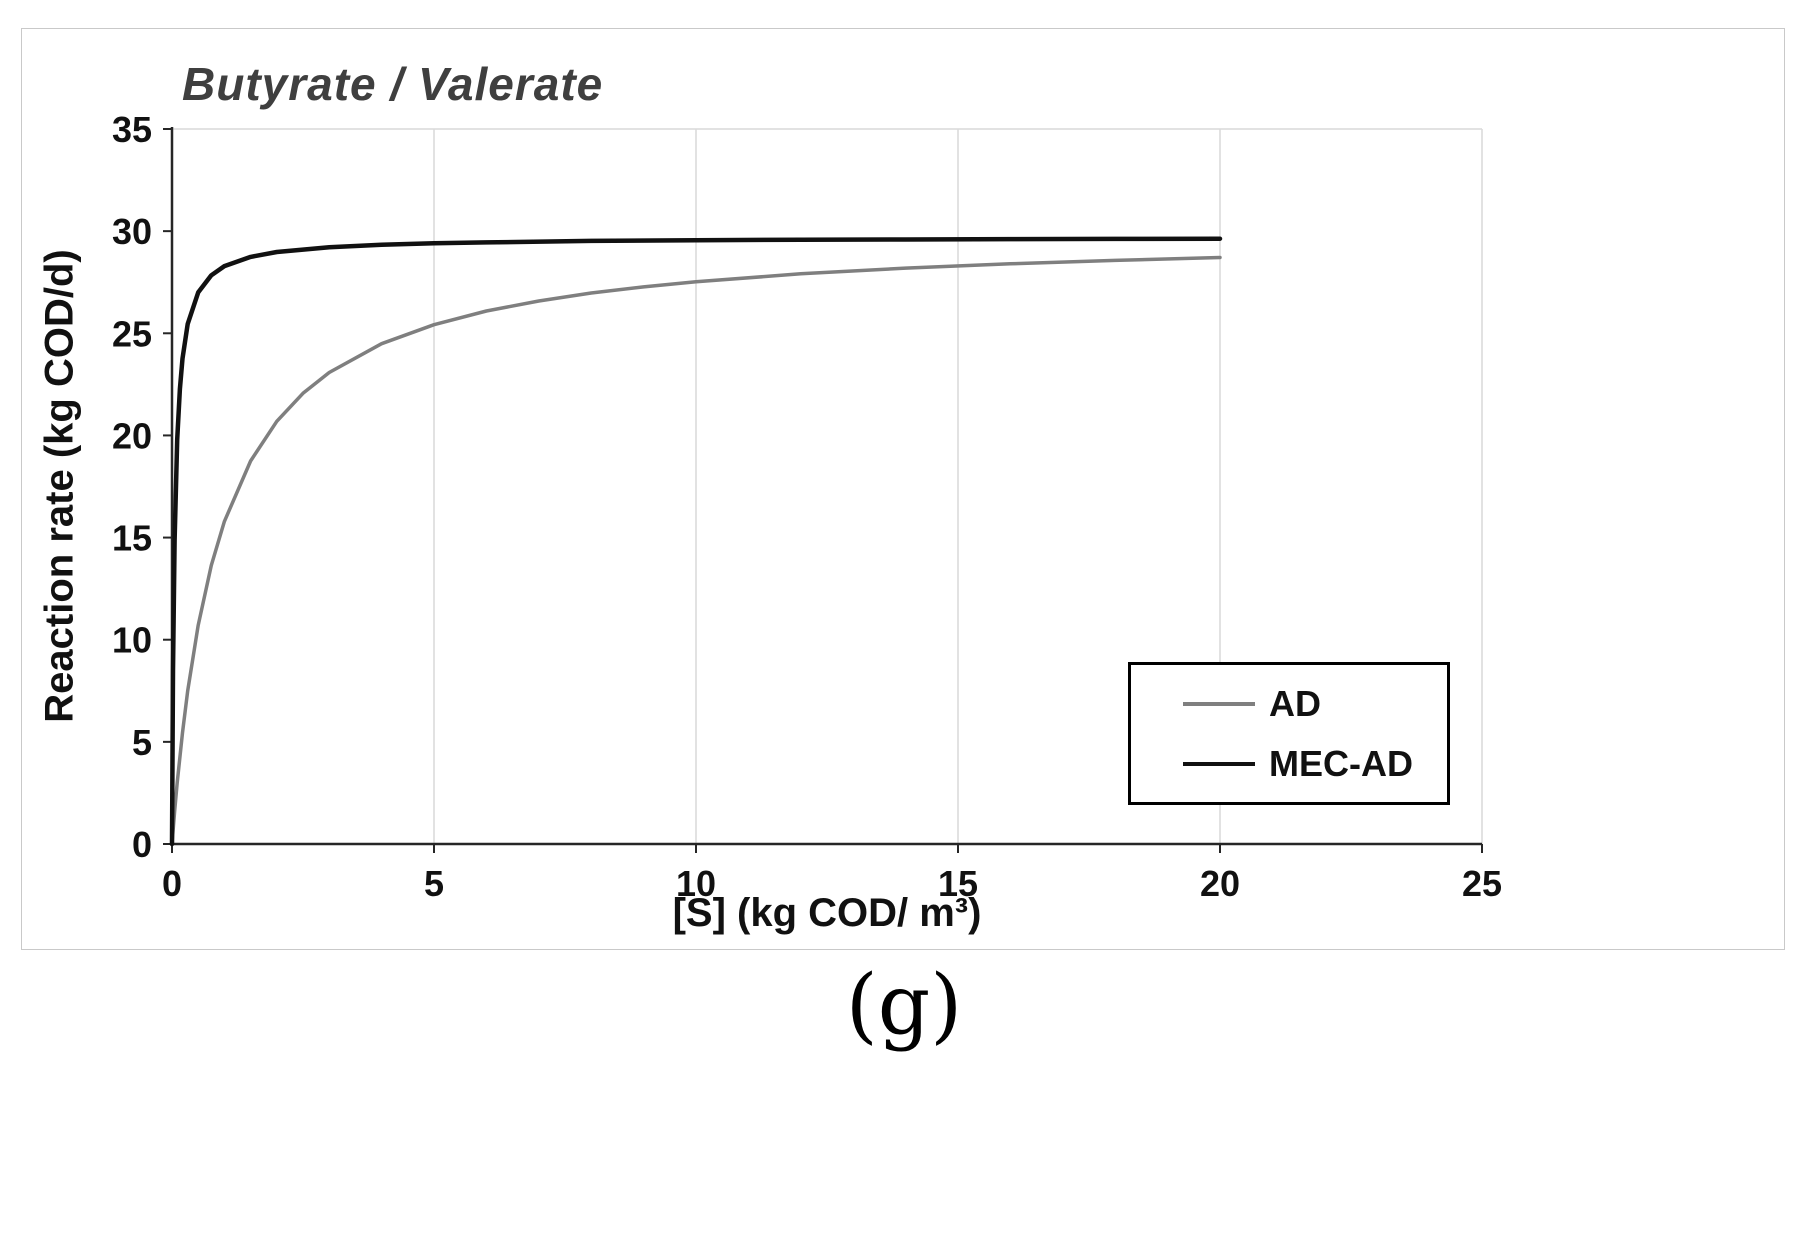  I want to click on y-tick-label-25: 25, so click(132, 333).